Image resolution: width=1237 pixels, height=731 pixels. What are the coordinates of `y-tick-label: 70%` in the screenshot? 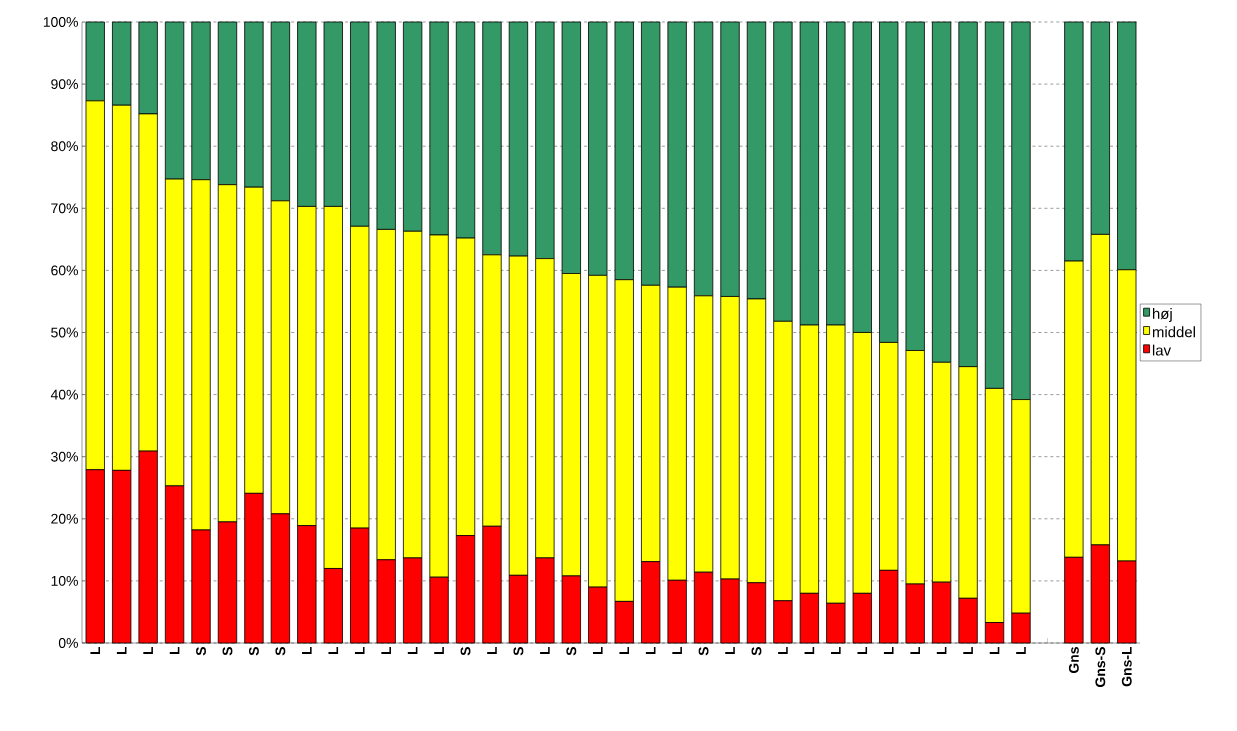 It's located at (64, 208).